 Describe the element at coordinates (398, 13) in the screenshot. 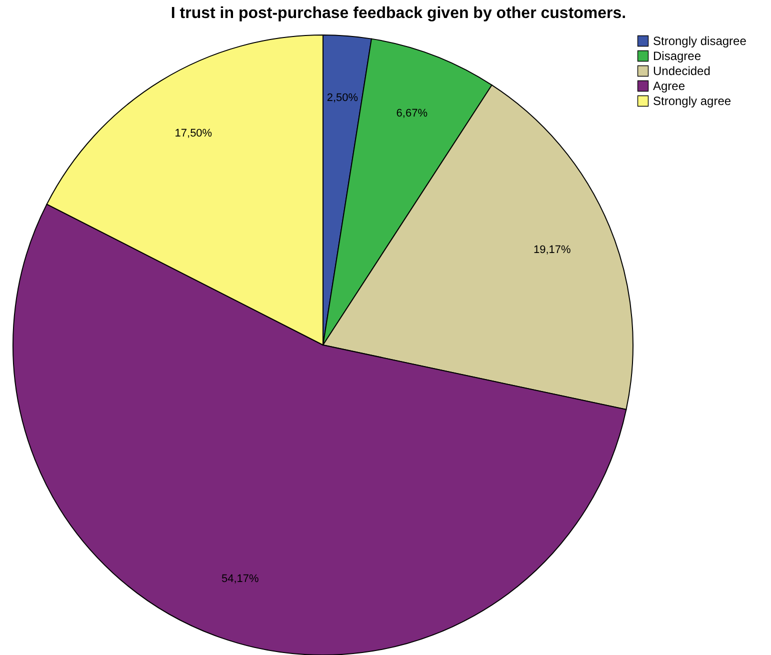

I see `chart-title: I trust in post-purchase feedback given by other customers.` at that location.